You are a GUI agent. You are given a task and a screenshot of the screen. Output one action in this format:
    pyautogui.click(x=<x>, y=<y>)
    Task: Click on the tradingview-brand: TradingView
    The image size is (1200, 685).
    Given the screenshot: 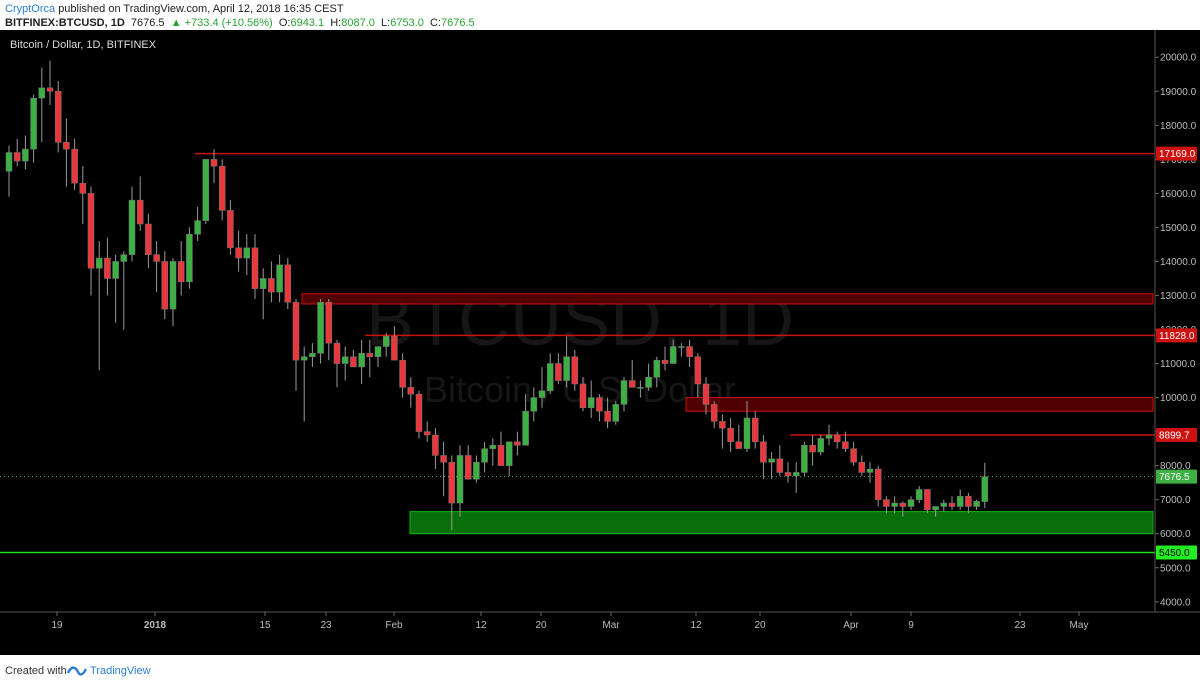 What is the action you would take?
    pyautogui.click(x=120, y=671)
    